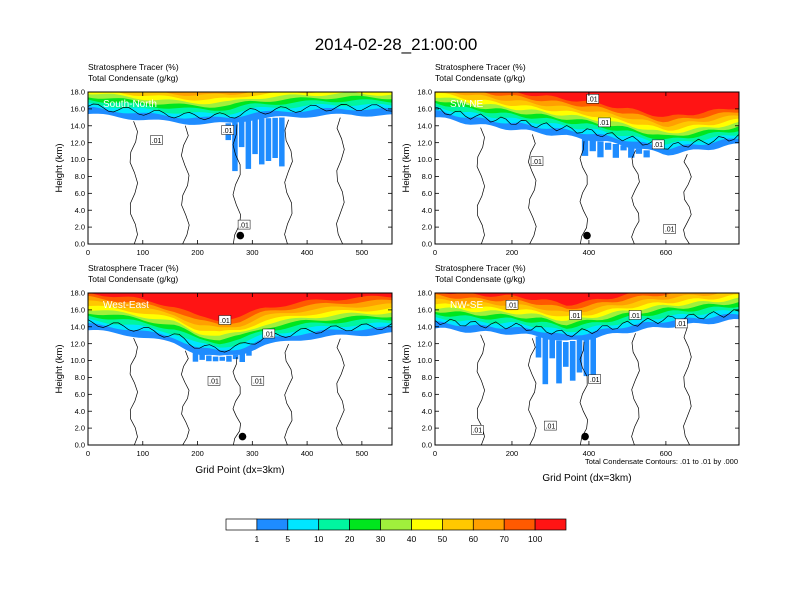  What do you see at coordinates (424, 125) in the screenshot?
I see `y-tick-label: 14.0` at bounding box center [424, 125].